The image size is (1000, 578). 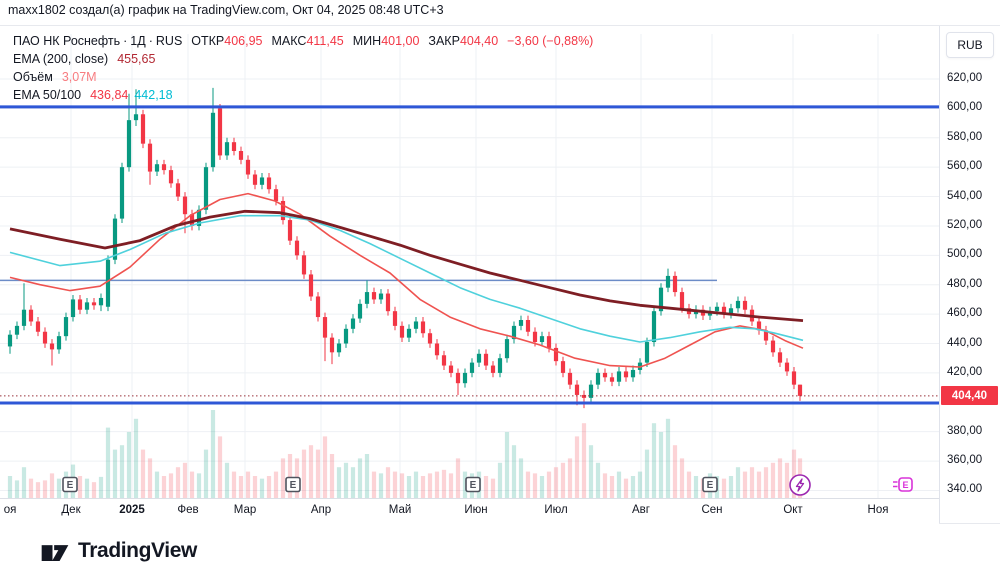 I want to click on legend-volume-row: Объём 3,07M, so click(x=303, y=77).